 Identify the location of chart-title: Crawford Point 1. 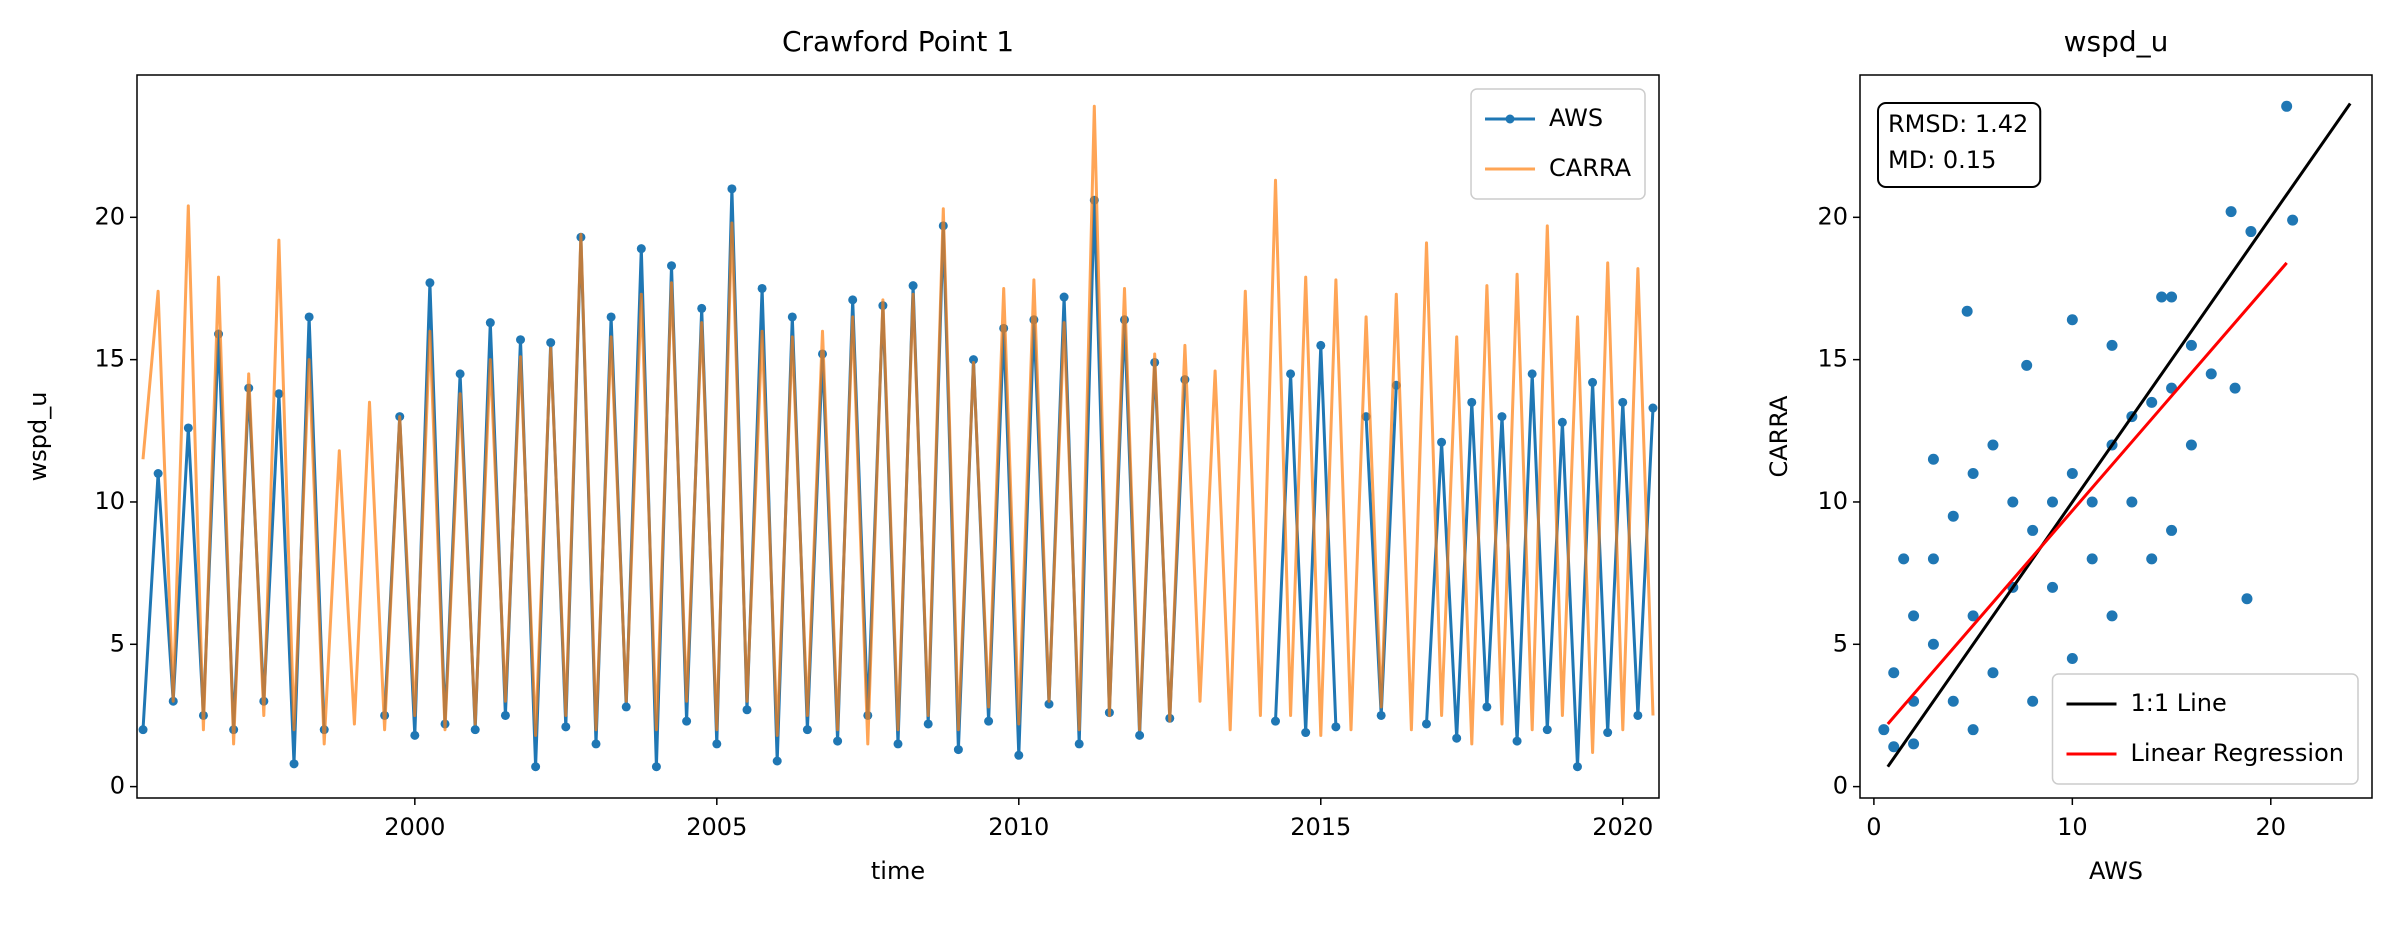
(898, 41).